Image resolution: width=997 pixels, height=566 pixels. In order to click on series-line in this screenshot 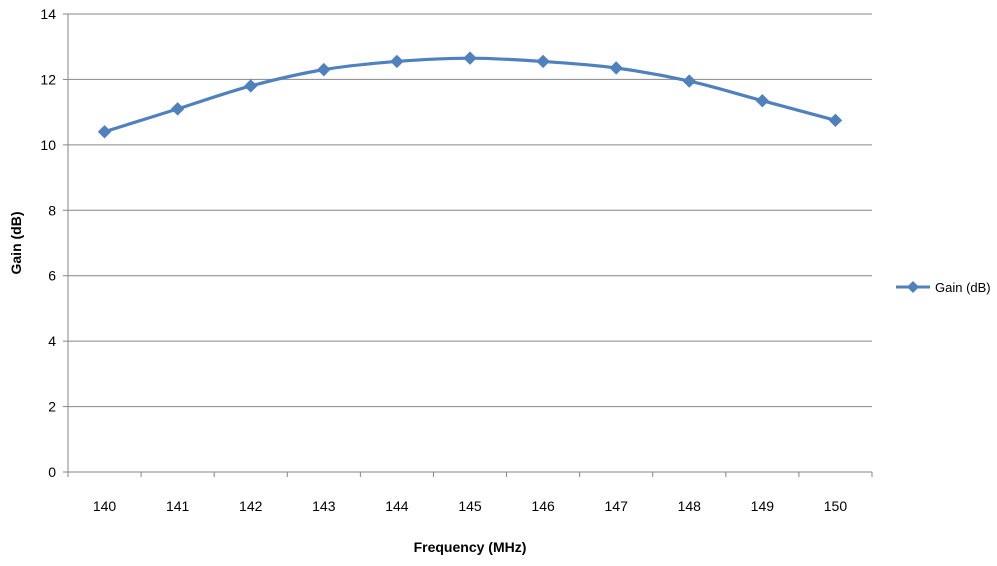, I will do `click(470, 95)`.